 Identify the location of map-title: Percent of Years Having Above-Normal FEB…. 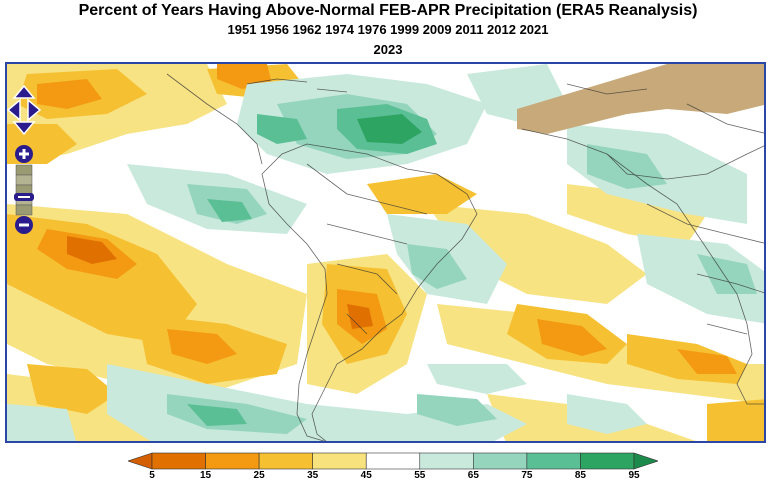
(388, 10).